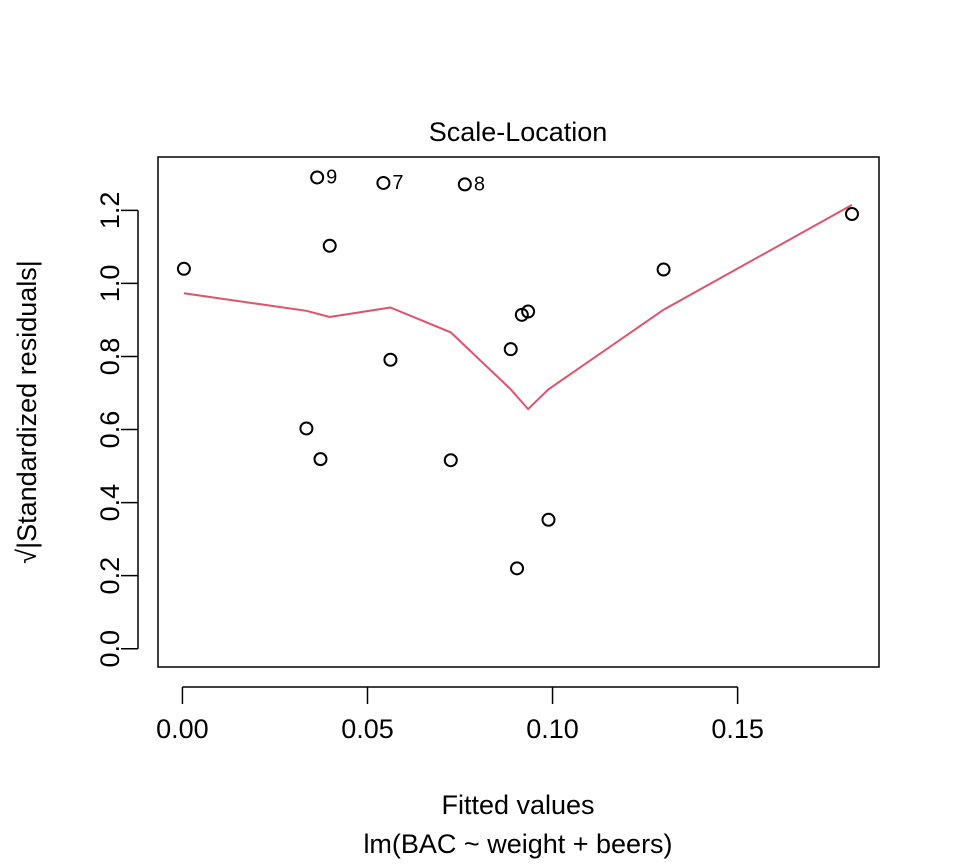 The height and width of the screenshot is (864, 960). I want to click on y-tick-label: 0.8, so click(110, 357).